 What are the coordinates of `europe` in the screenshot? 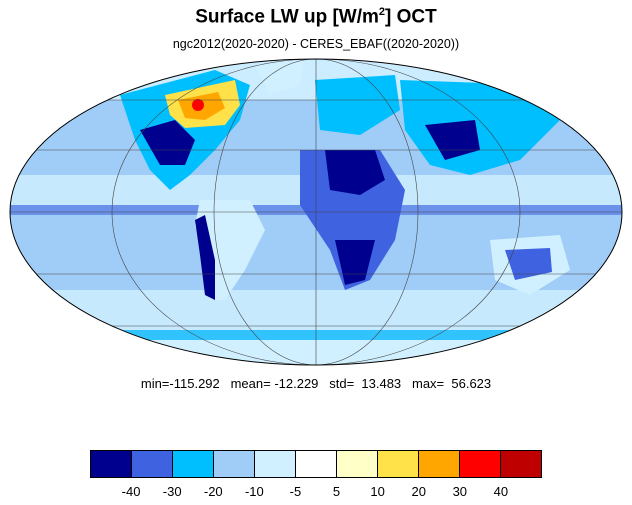 It's located at (357, 105).